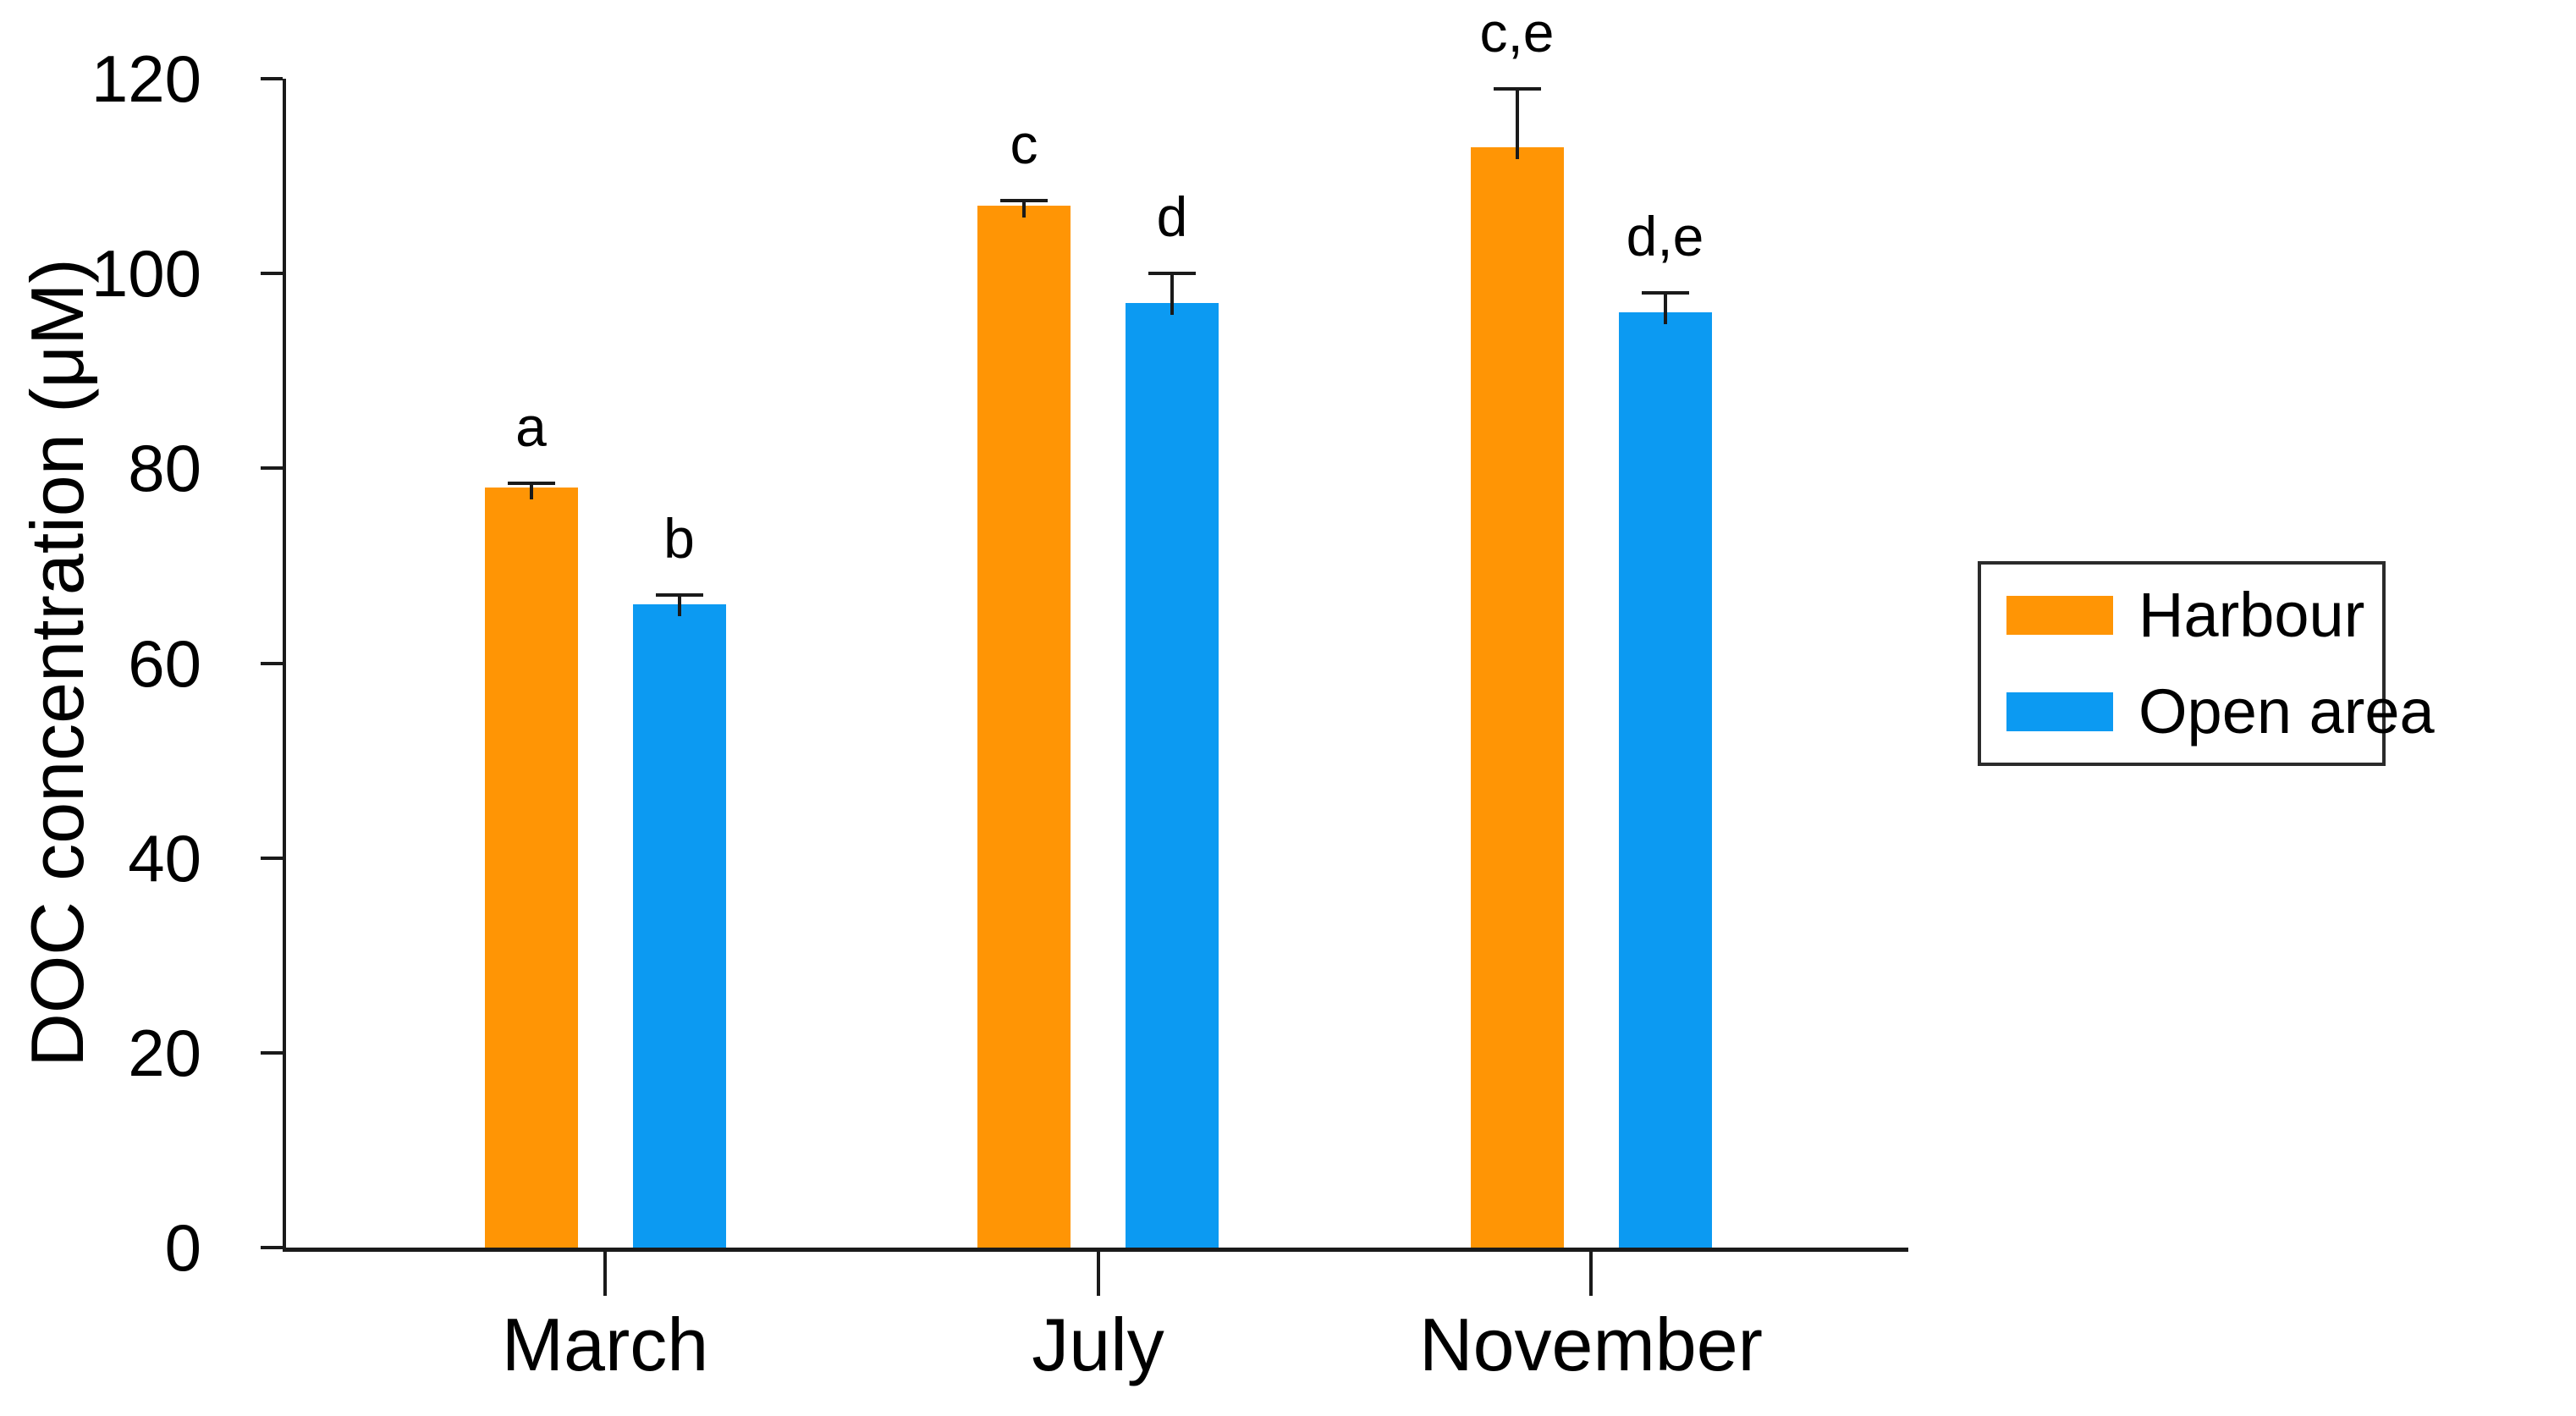 This screenshot has width=2576, height=1416. I want to click on error-bar-stem-open-area-july, so click(1172, 294).